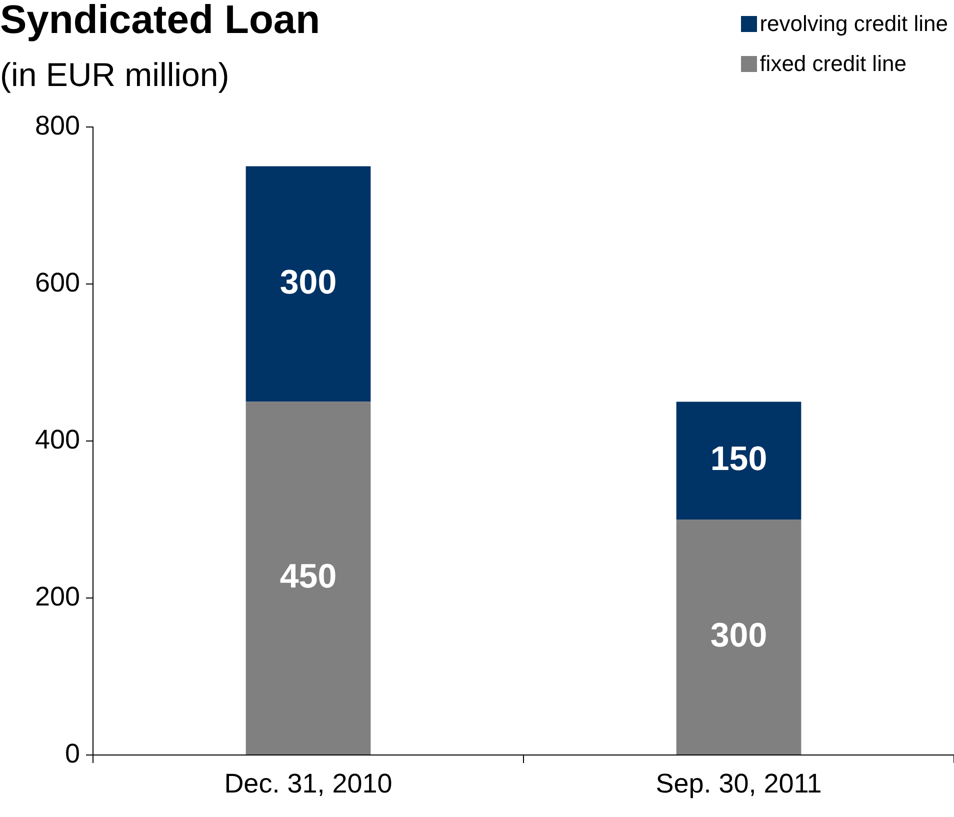  What do you see at coordinates (160, 21) in the screenshot?
I see `chart-title: Syndicated Loan` at bounding box center [160, 21].